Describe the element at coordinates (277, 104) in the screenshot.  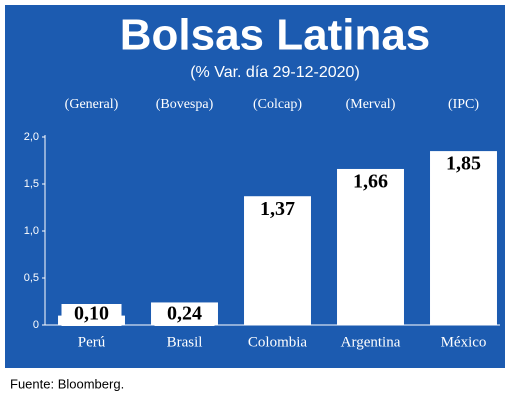
I see `annotation: (Colcap)` at that location.